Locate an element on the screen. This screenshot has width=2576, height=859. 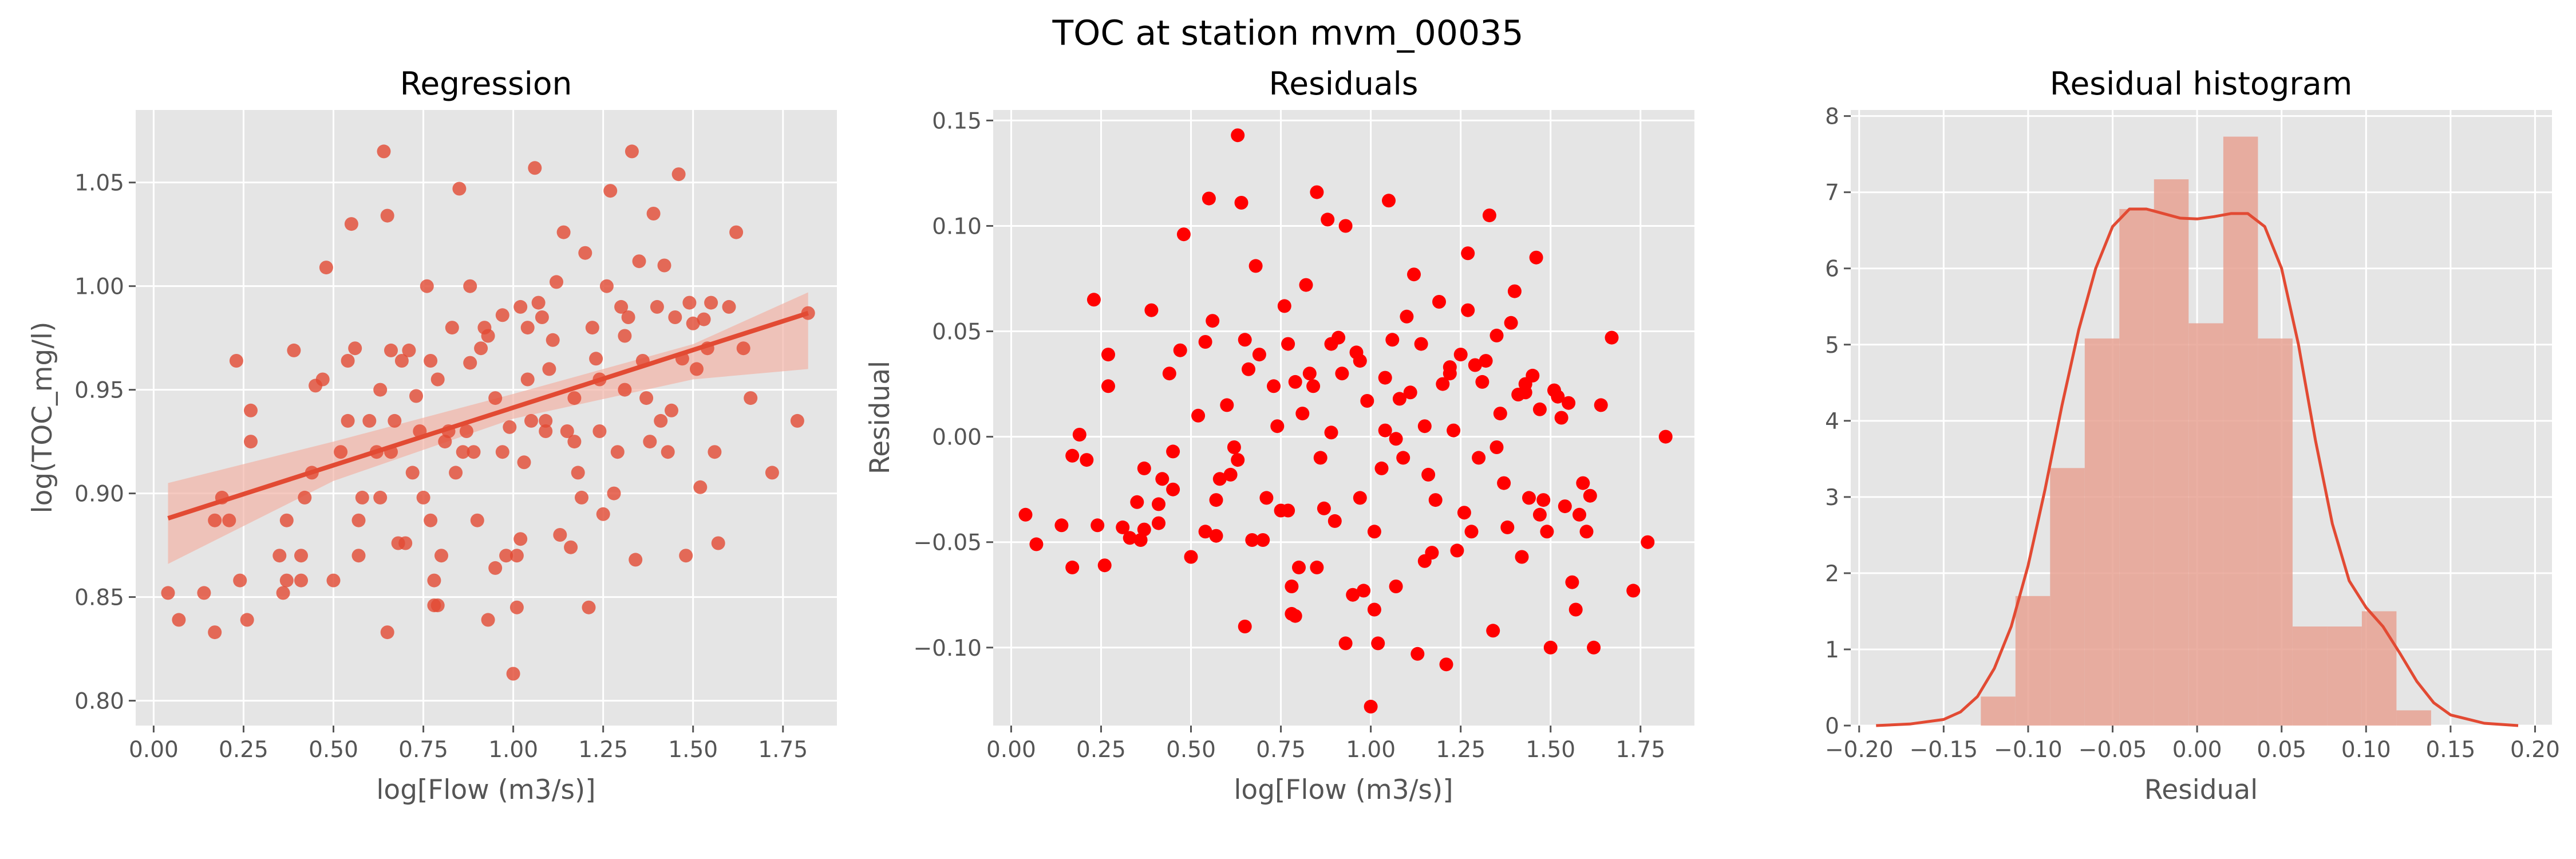
regression-y-tick-label: 1.05 is located at coordinates (99, 184).